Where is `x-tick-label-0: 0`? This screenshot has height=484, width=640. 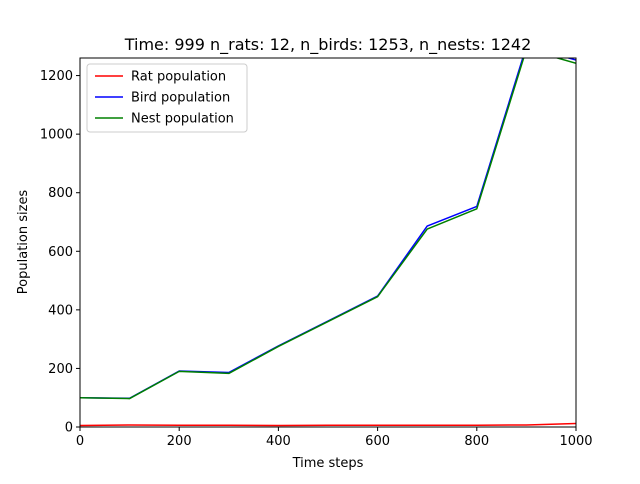
x-tick-label-0: 0 is located at coordinates (80, 441).